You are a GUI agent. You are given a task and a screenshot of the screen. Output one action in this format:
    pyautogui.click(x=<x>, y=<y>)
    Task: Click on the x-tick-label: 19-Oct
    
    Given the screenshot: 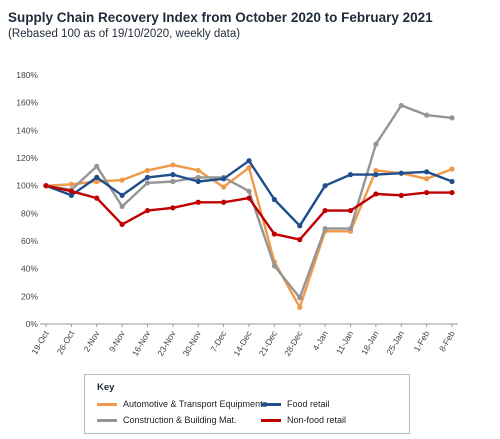 What is the action you would take?
    pyautogui.click(x=40, y=342)
    